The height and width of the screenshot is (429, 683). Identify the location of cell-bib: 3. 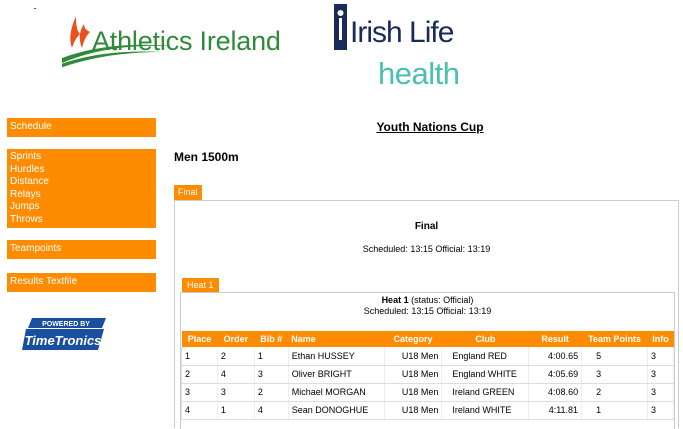
(271, 374).